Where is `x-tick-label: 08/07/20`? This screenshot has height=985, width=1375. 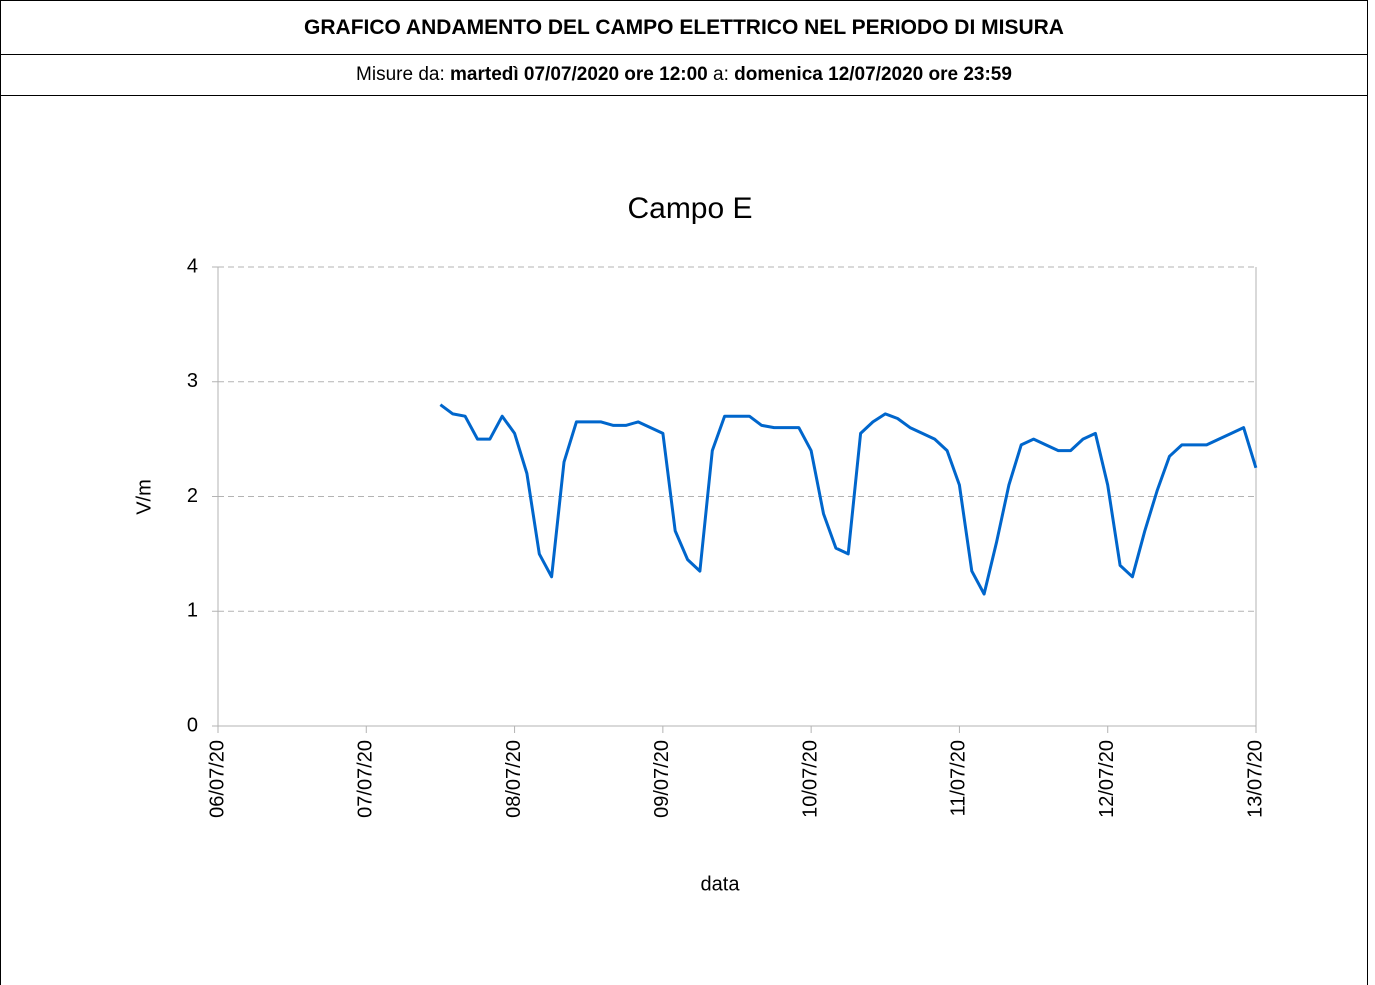 x-tick-label: 08/07/20 is located at coordinates (514, 779).